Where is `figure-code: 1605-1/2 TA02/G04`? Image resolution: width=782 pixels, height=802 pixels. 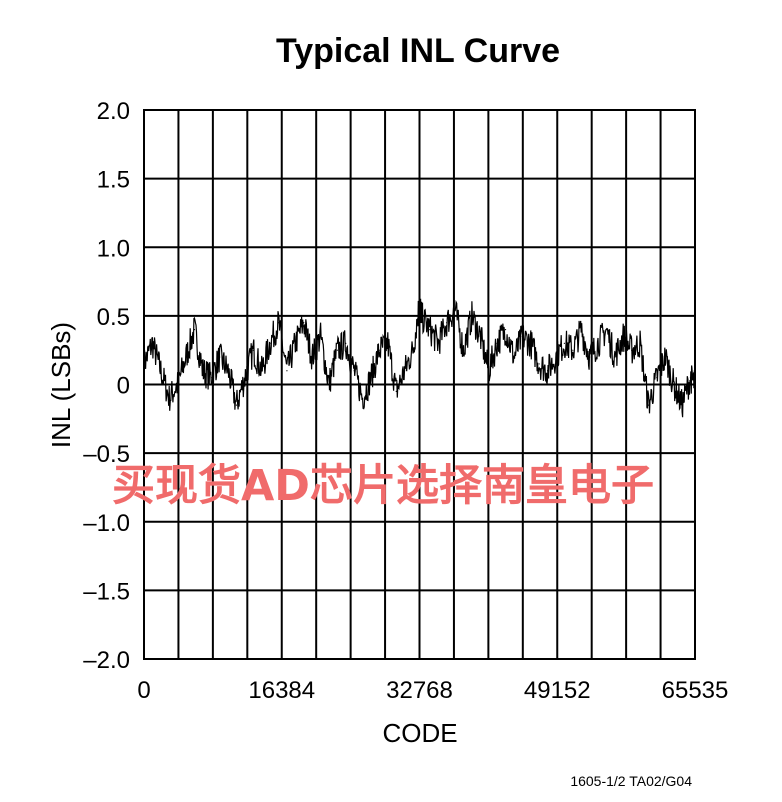
figure-code: 1605-1/2 TA02/G04 is located at coordinates (631, 781).